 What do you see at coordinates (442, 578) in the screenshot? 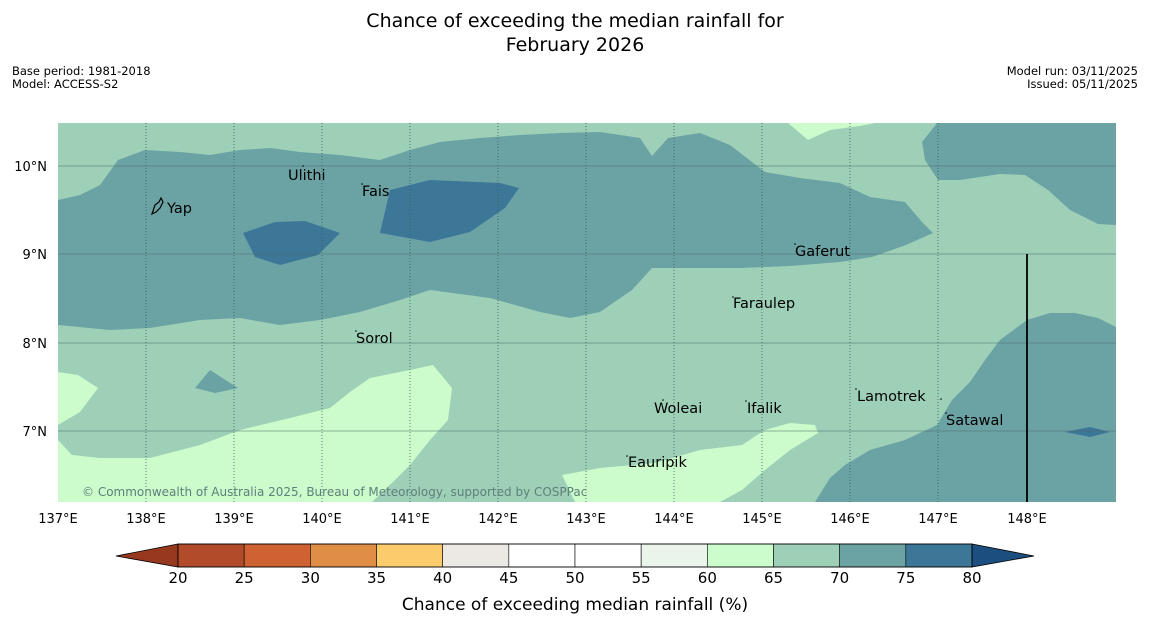
I see `colorbar-tick-label: 40` at bounding box center [442, 578].